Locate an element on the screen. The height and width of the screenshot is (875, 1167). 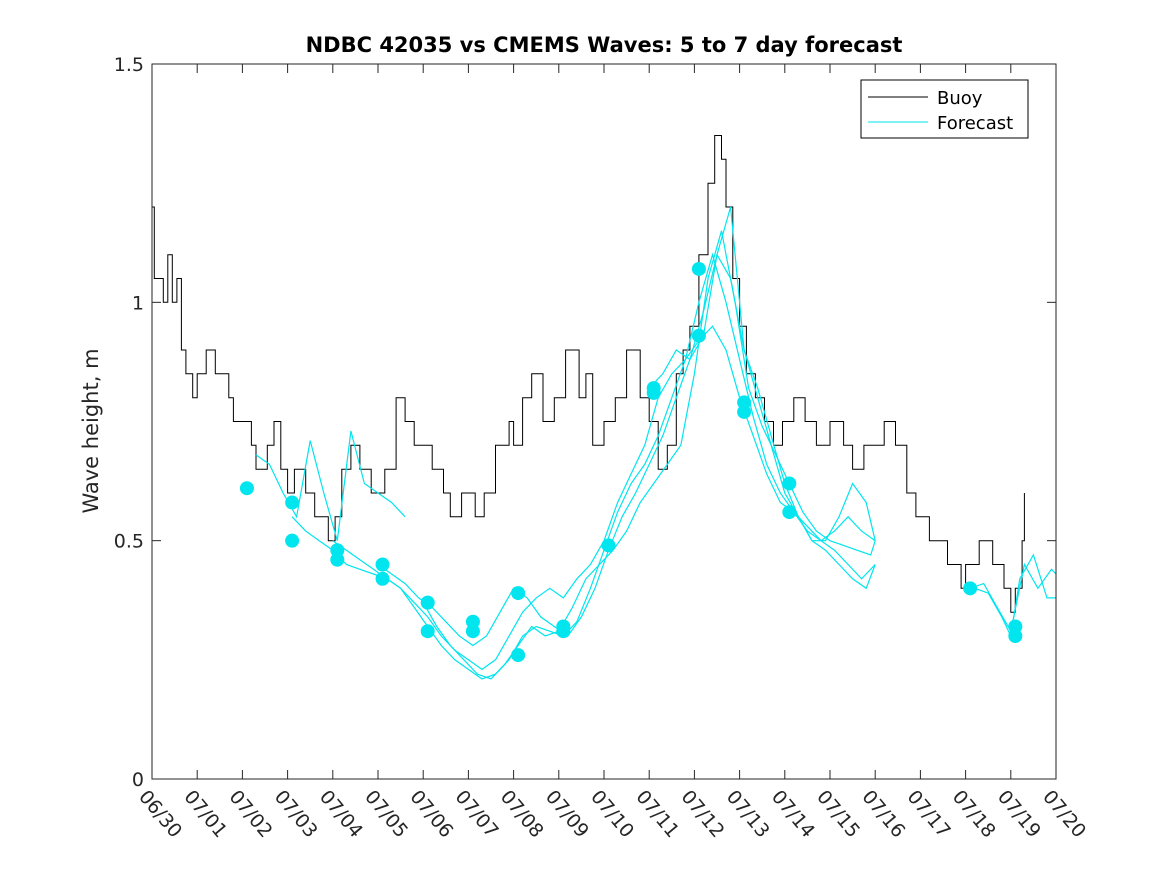
y-tick-label: 0.5 is located at coordinates (129, 542).